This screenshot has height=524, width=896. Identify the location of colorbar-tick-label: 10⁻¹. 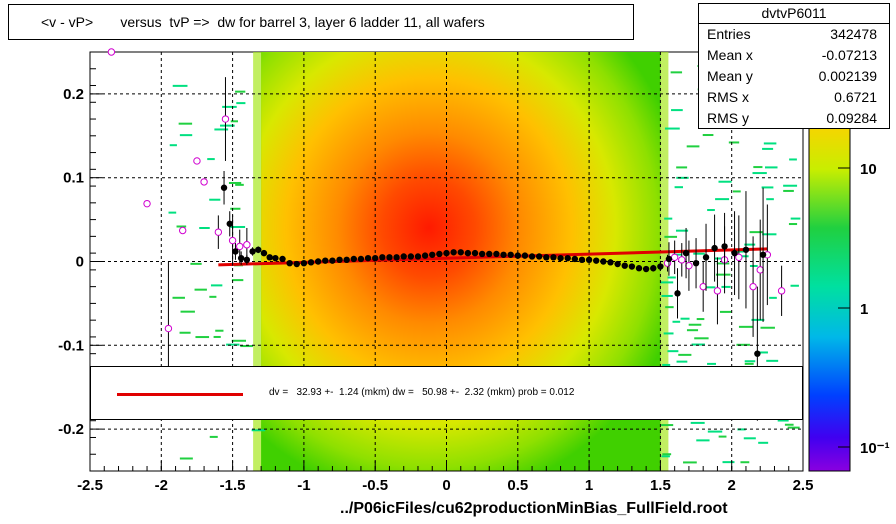
(875, 448).